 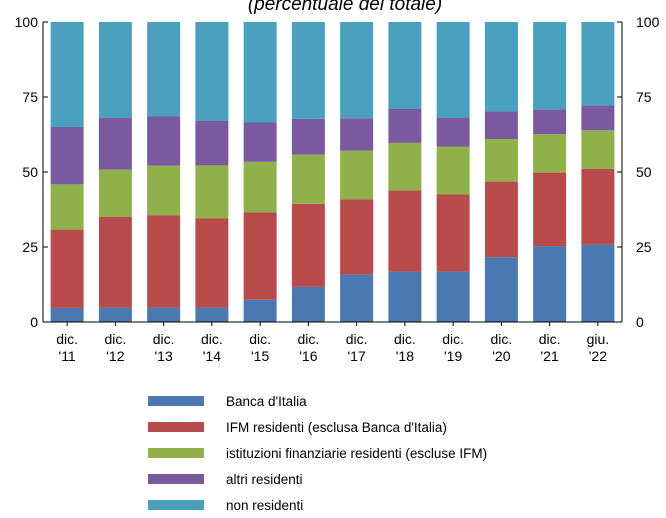 I want to click on x-tick-label: dic. '14, so click(x=212, y=347).